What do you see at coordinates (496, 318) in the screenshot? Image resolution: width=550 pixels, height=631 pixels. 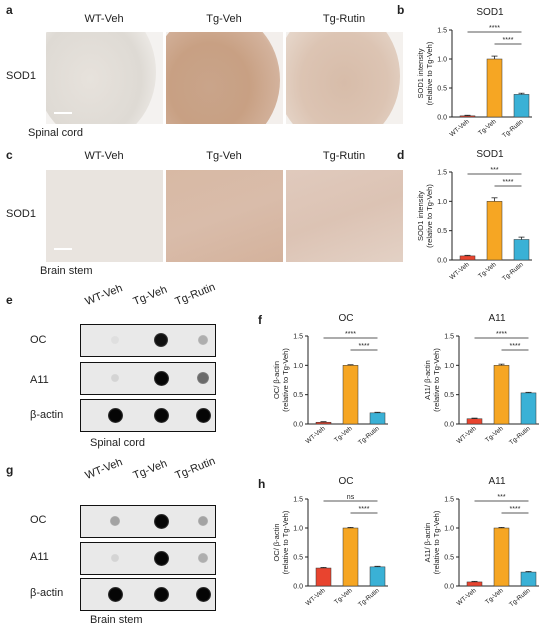 I see `chart-title: A11` at bounding box center [496, 318].